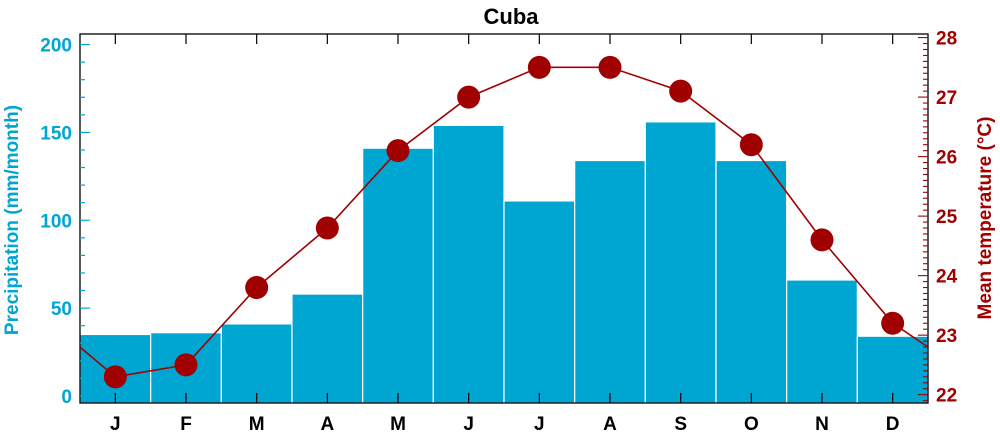 The image size is (1000, 435). Describe the element at coordinates (893, 424) in the screenshot. I see `x-tick-label: D` at that location.